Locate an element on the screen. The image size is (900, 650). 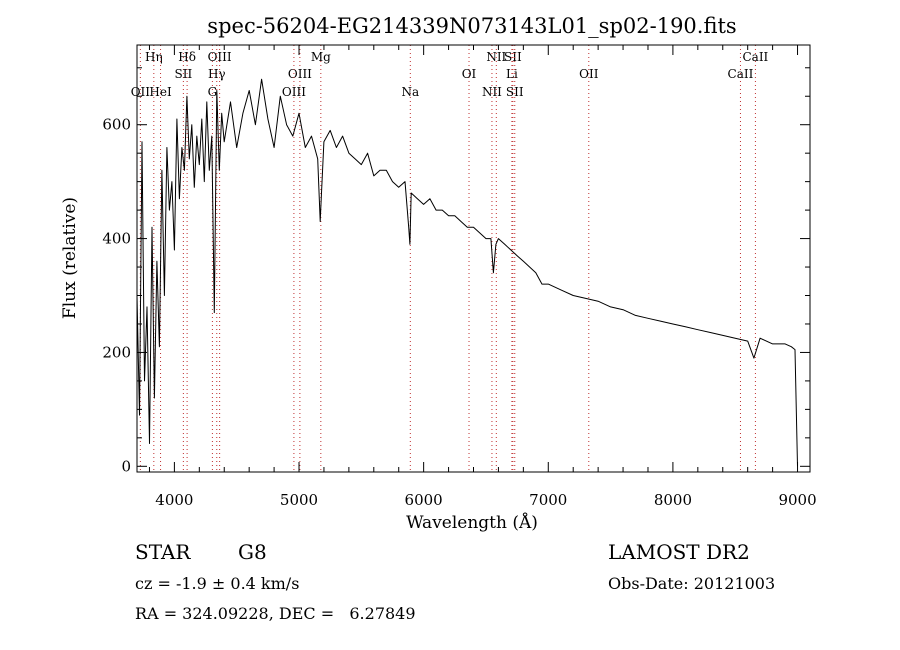
x-tick-label: 6000 is located at coordinates (424, 500).